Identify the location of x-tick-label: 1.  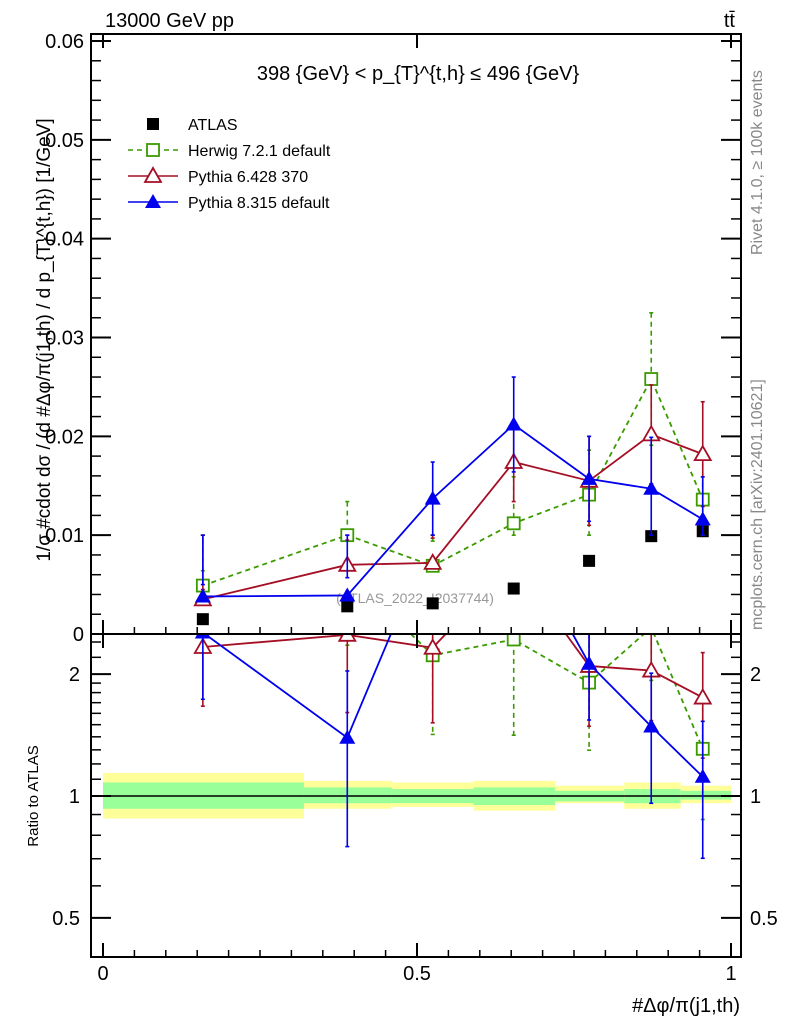
(730, 974).